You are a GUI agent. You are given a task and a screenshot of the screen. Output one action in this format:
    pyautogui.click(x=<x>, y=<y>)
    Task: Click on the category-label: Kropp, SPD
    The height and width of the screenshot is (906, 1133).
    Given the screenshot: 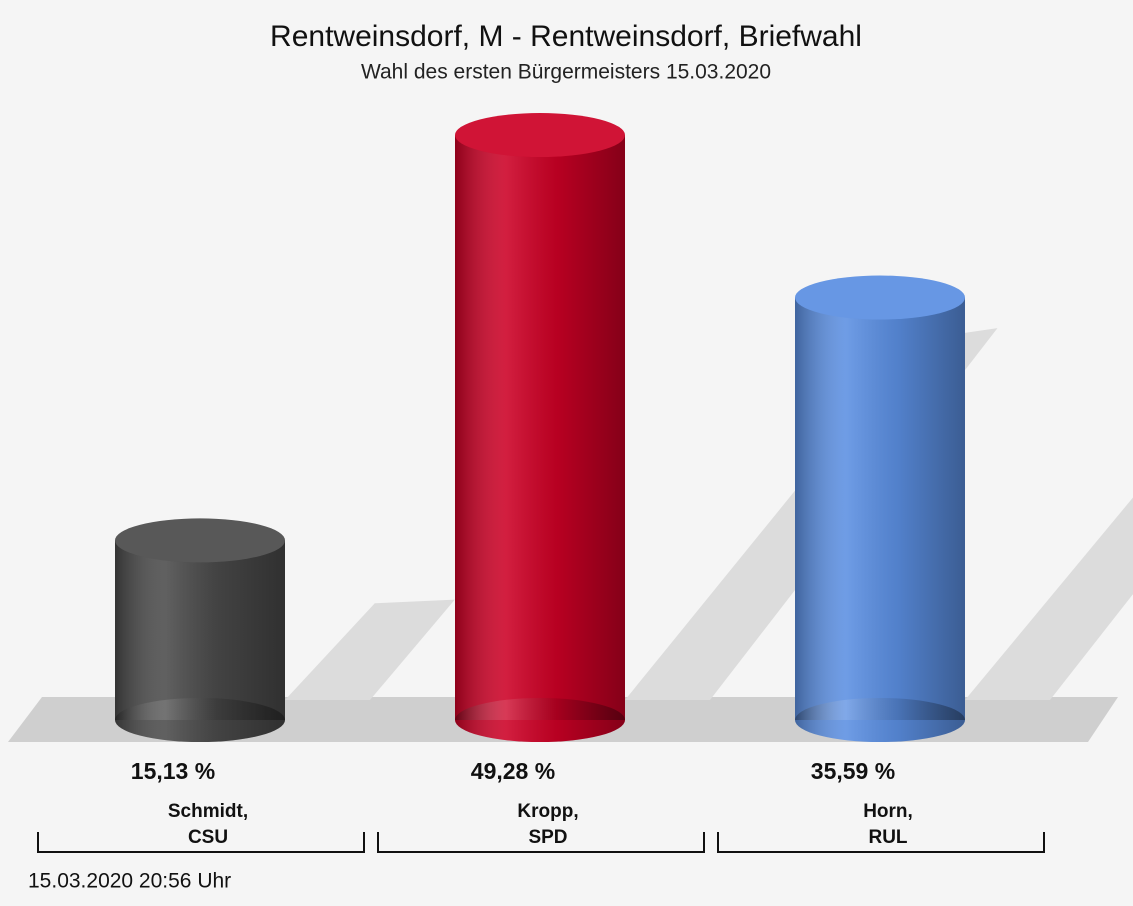 What is the action you would take?
    pyautogui.click(x=548, y=824)
    